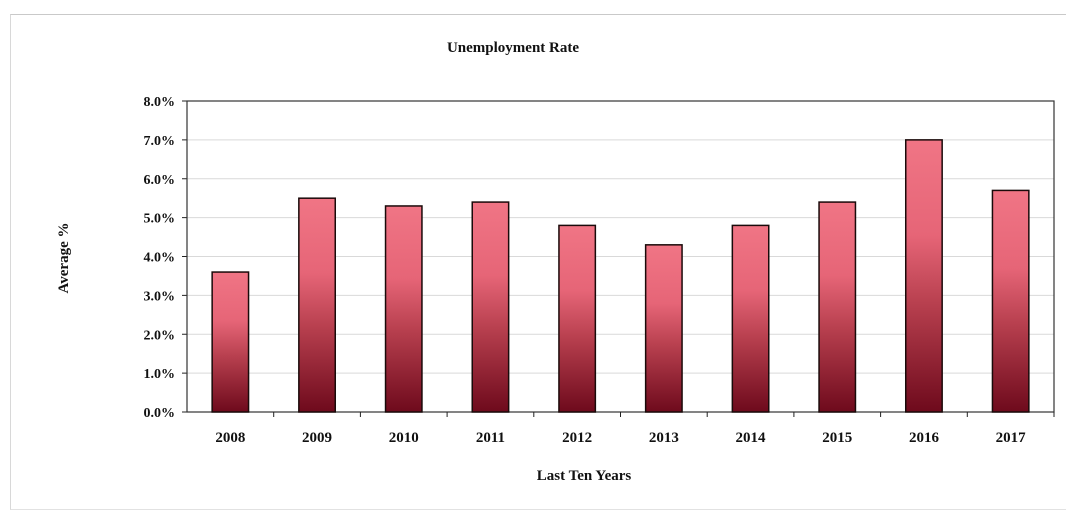 The width and height of the screenshot is (1072, 516). I want to click on y-tick-label: 5.0%, so click(160, 219).